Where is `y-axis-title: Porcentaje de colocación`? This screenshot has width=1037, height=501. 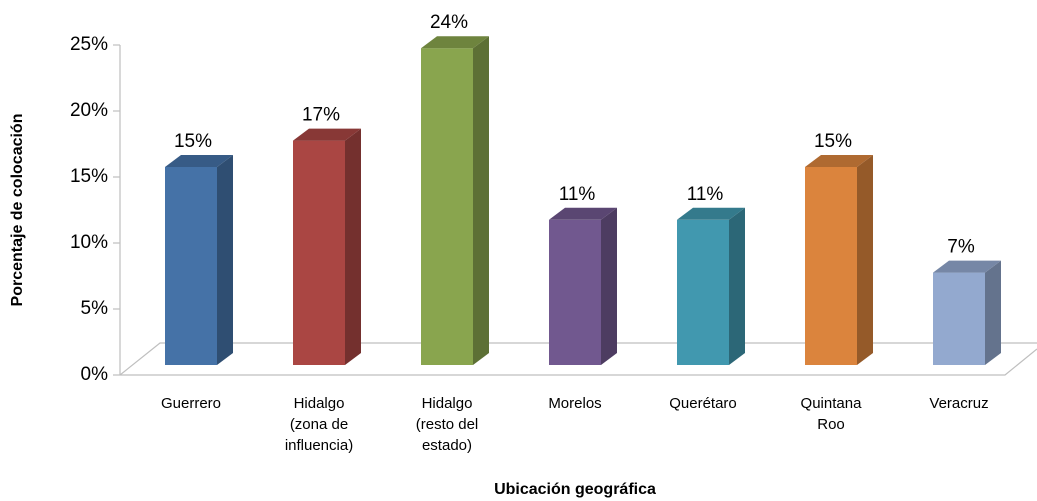 y-axis-title: Porcentaje de colocación is located at coordinates (17, 210).